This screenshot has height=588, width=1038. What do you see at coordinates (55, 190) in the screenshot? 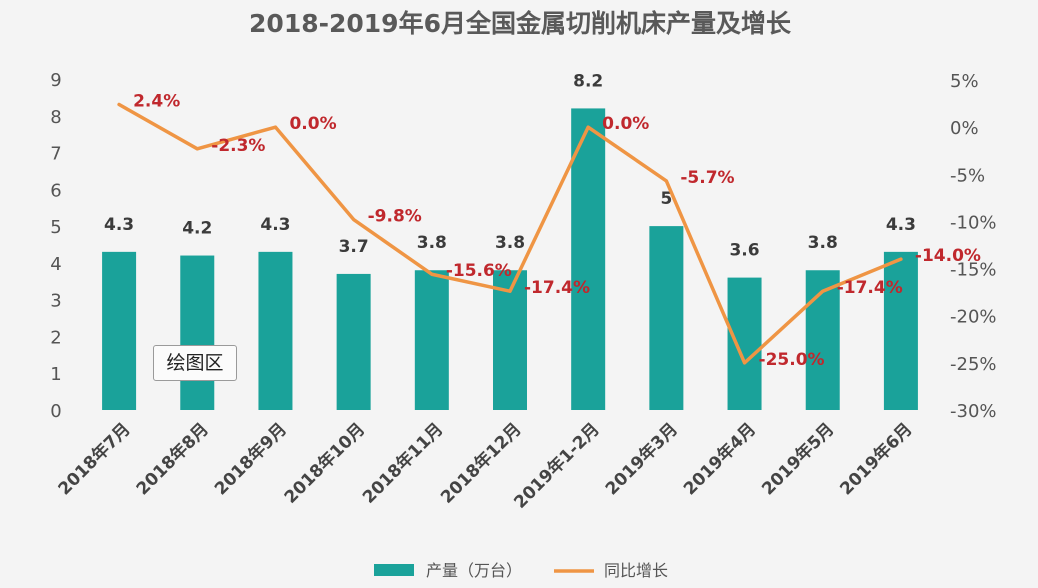
I see `y-left-tick-label: 6` at bounding box center [55, 190].